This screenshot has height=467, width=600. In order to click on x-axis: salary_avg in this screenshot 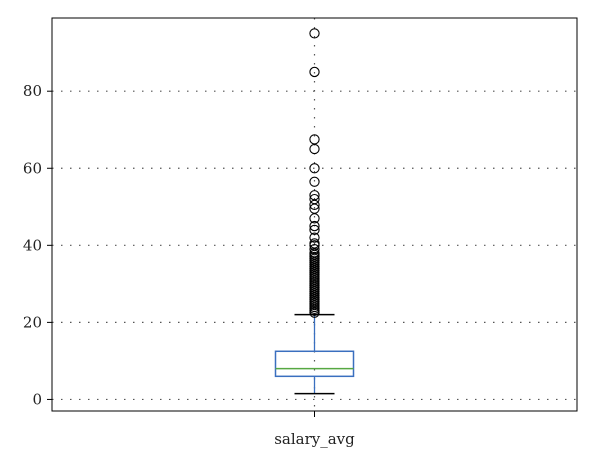, I will do `click(314, 429)`.